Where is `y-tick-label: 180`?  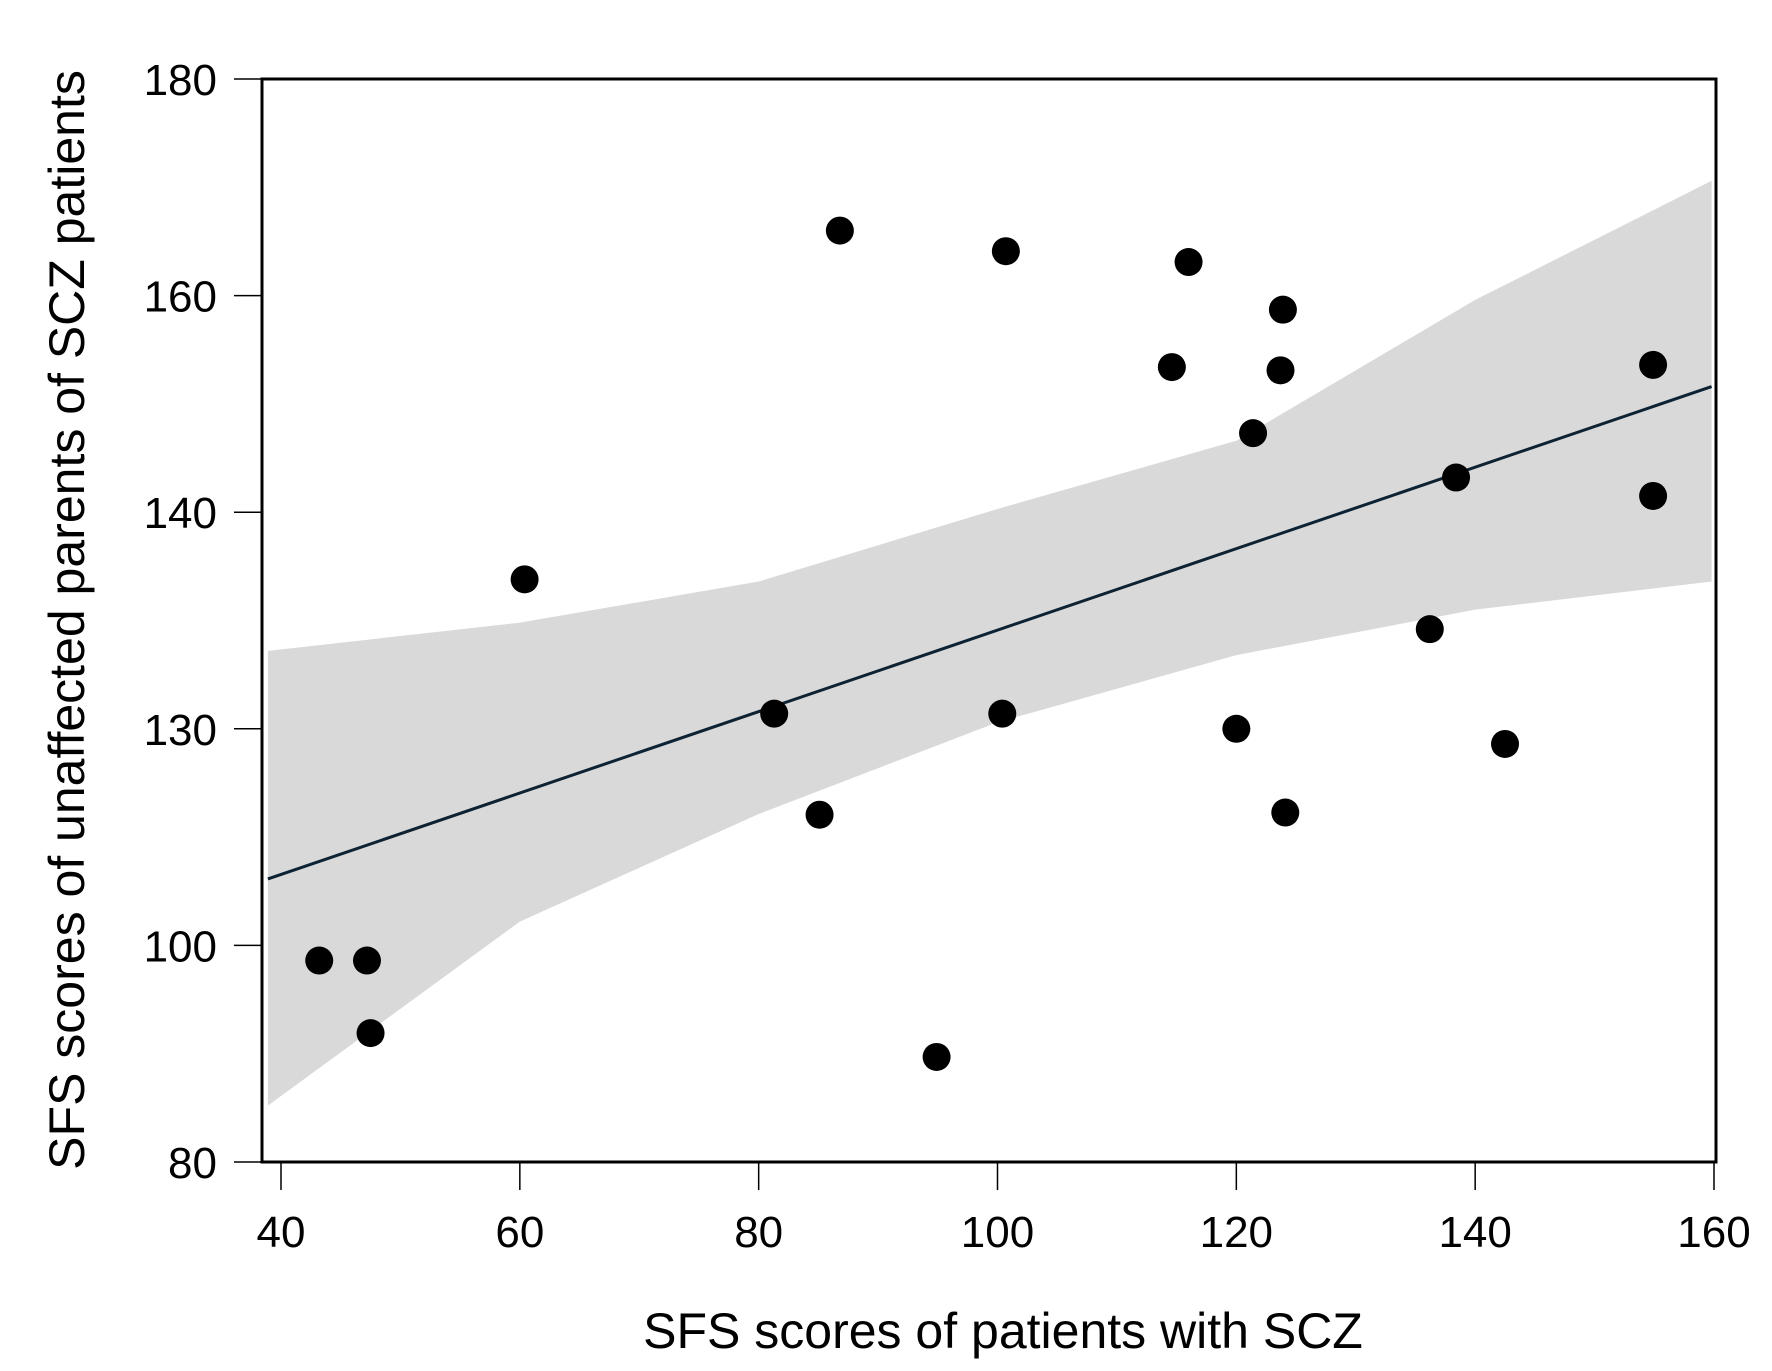
y-tick-label: 180 is located at coordinates (180, 80).